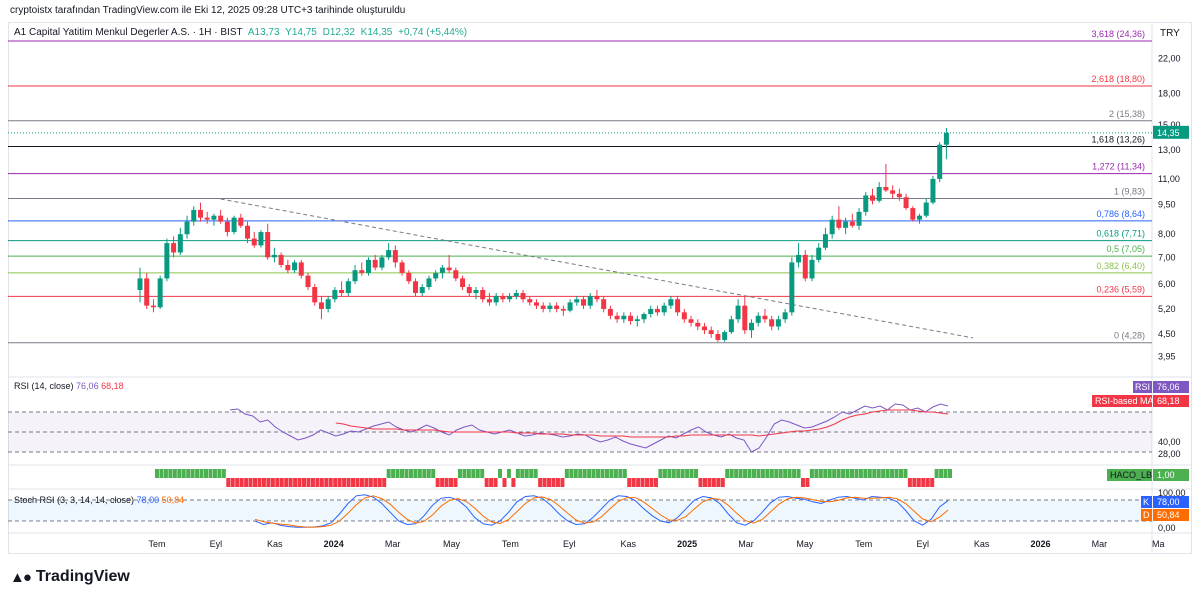 The height and width of the screenshot is (600, 1200). What do you see at coordinates (1120, 234) in the screenshot?
I see `fib-level-label: 0,618 (7,71)` at bounding box center [1120, 234].